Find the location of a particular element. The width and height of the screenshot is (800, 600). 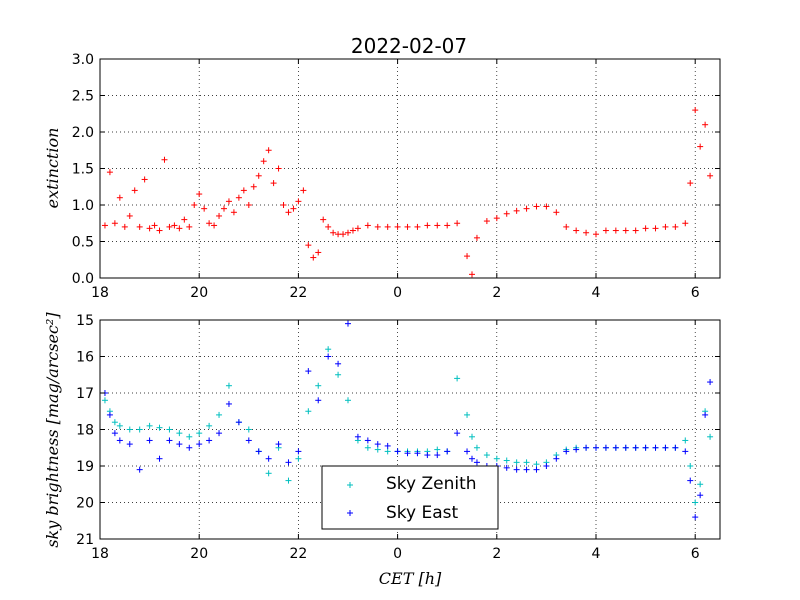

extinction-x-tick-label: 18 is located at coordinates (100, 293).